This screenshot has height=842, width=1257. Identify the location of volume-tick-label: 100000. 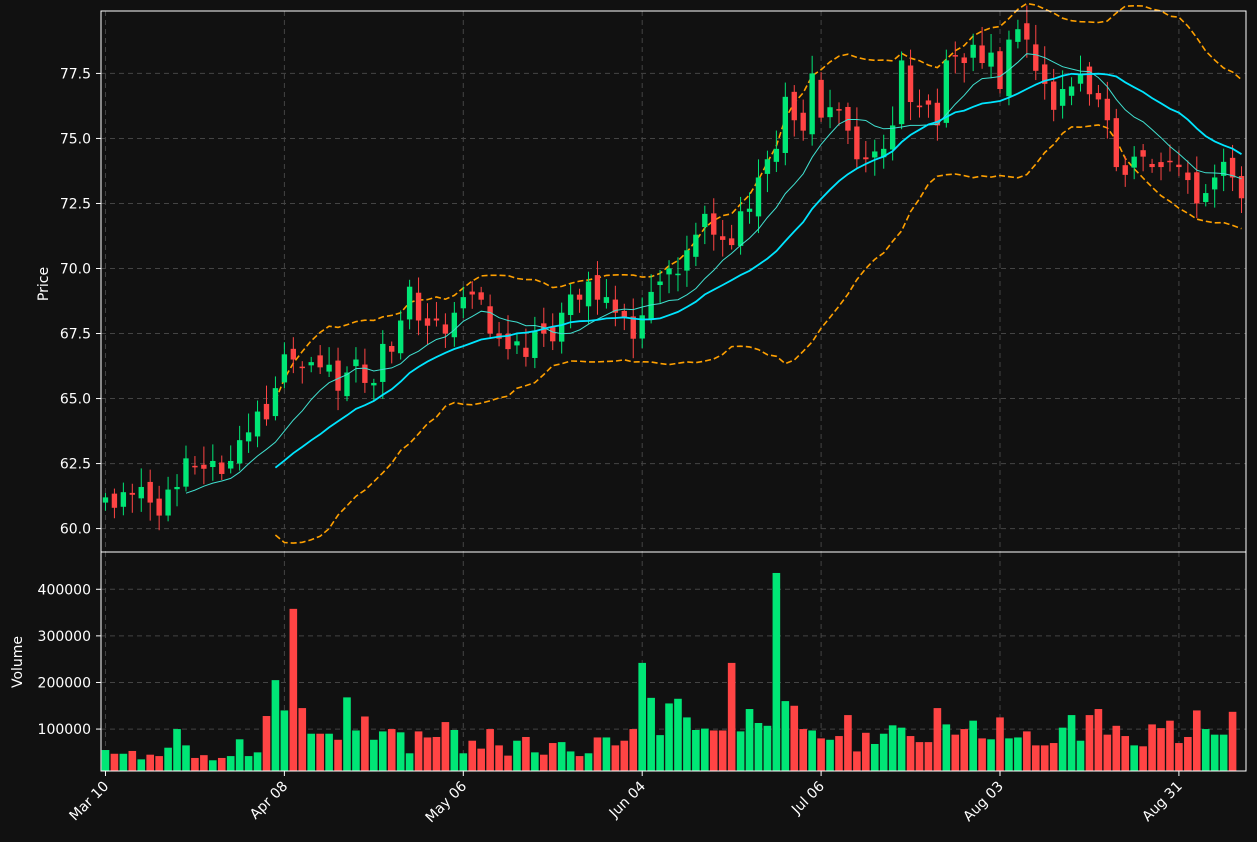
(64, 730).